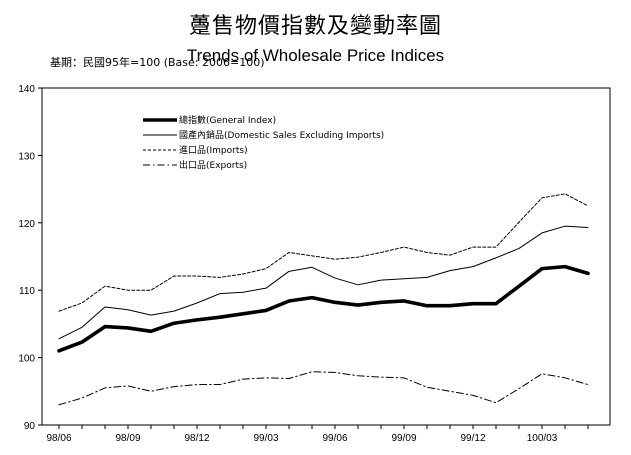 The height and width of the screenshot is (455, 631). What do you see at coordinates (315, 26) in the screenshot?
I see `chart-title-cn: 躉售物價指數及變動率圖` at bounding box center [315, 26].